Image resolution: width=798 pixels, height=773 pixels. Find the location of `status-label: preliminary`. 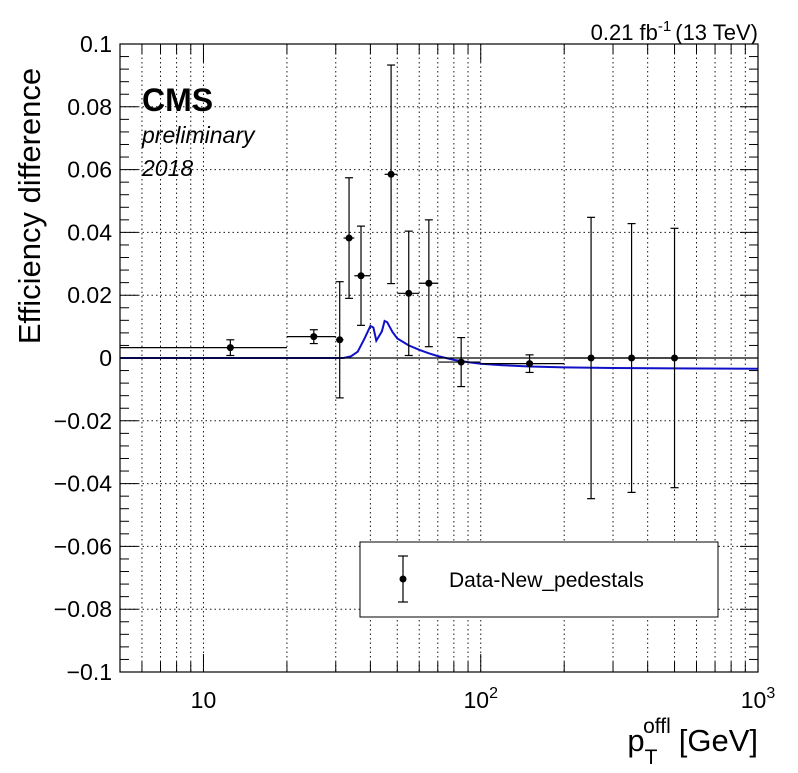

status-label: preliminary is located at coordinates (198, 135).